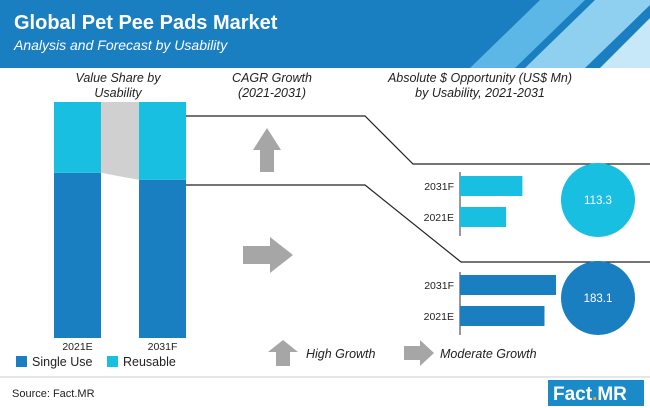 Image resolution: width=650 pixels, height=408 pixels. What do you see at coordinates (146, 23) in the screenshot?
I see `page-title: Global Pet Pee Pads Market` at bounding box center [146, 23].